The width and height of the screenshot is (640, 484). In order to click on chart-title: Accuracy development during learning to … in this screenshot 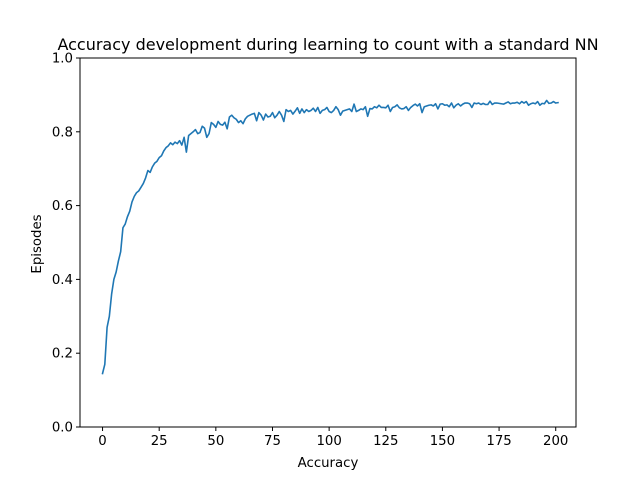, I will do `click(327, 44)`.